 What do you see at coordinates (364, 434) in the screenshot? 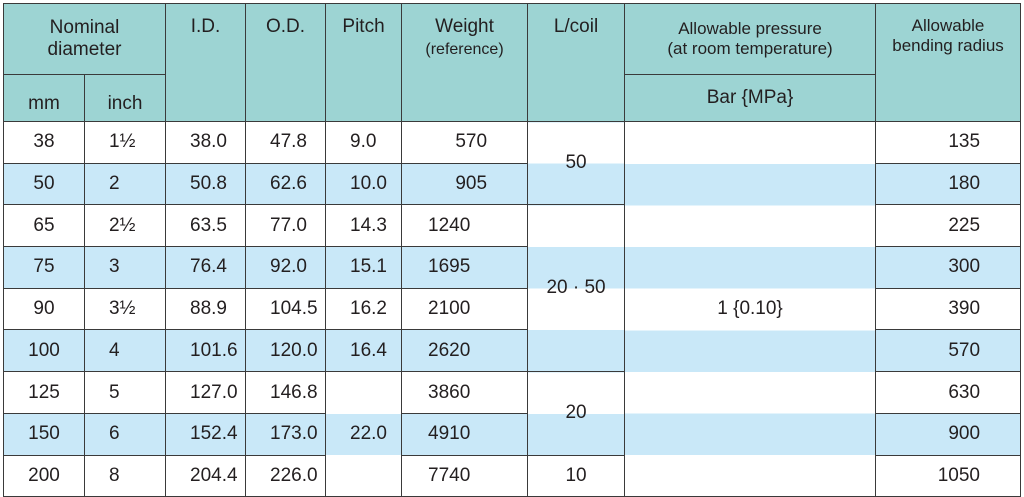
I see `cell-pitch: 22.0` at bounding box center [364, 434].